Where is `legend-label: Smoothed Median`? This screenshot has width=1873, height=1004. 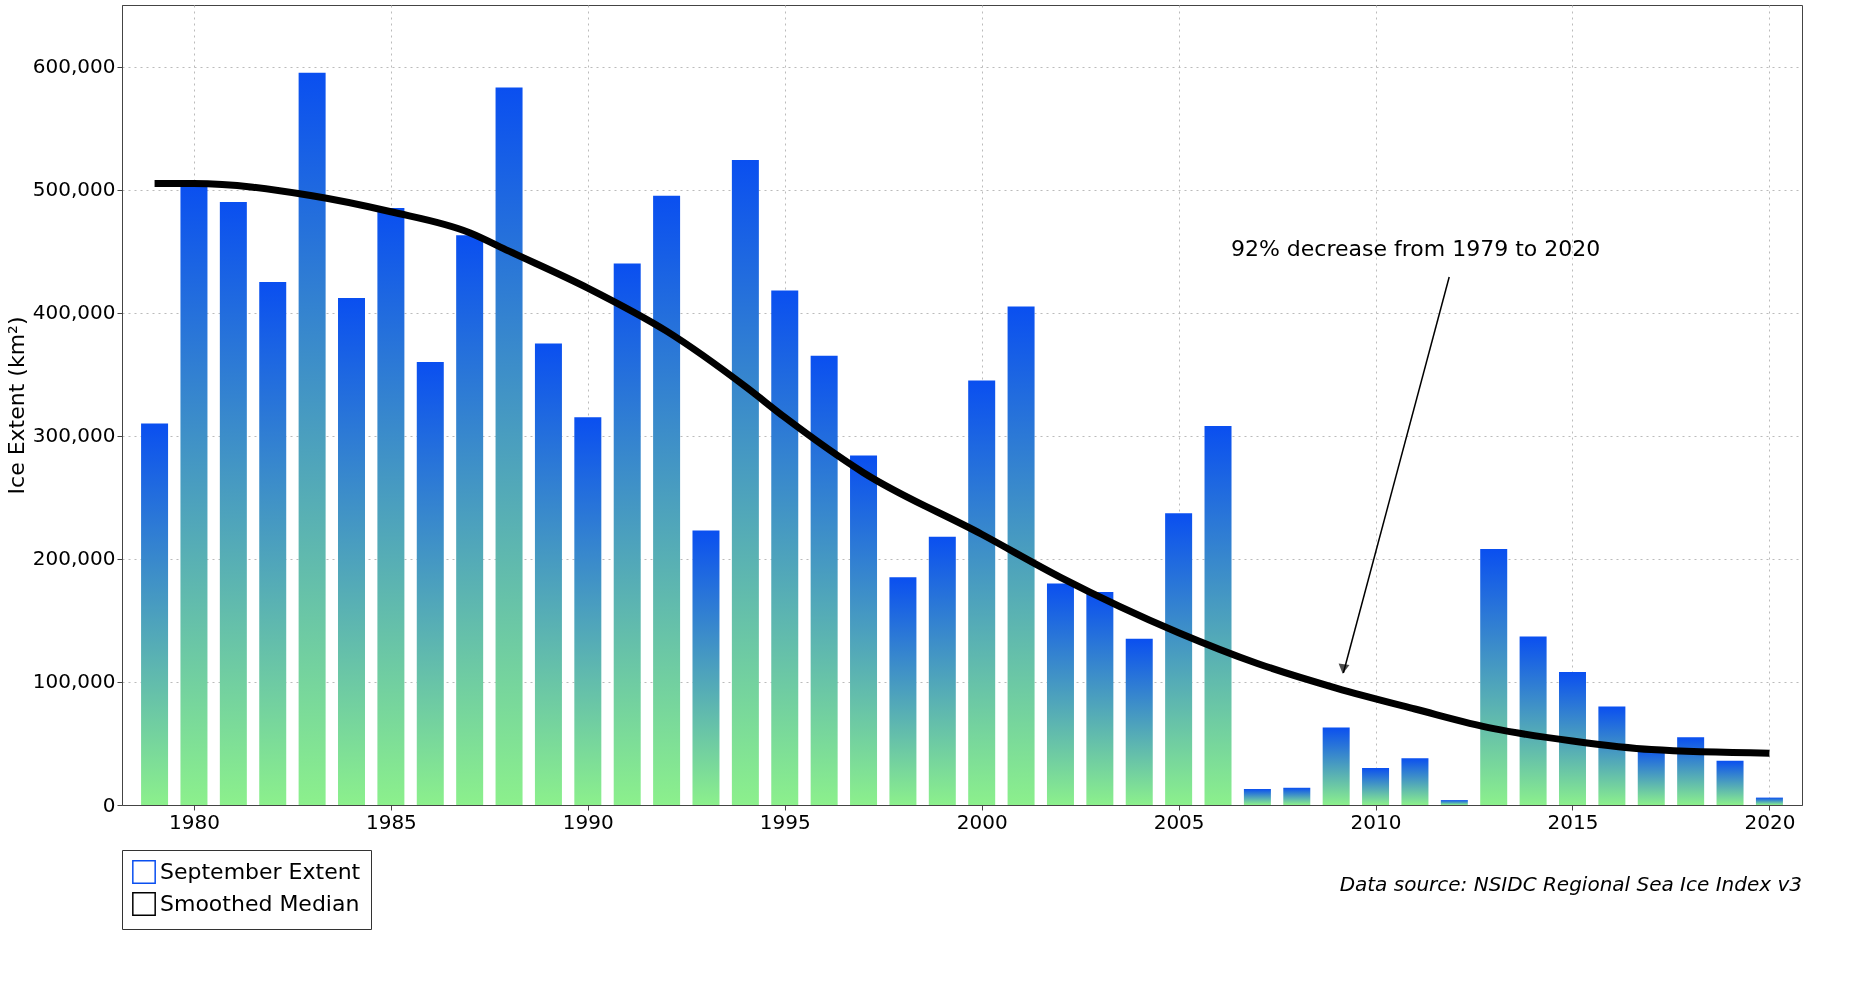
legend-label: Smoothed Median is located at coordinates (260, 903).